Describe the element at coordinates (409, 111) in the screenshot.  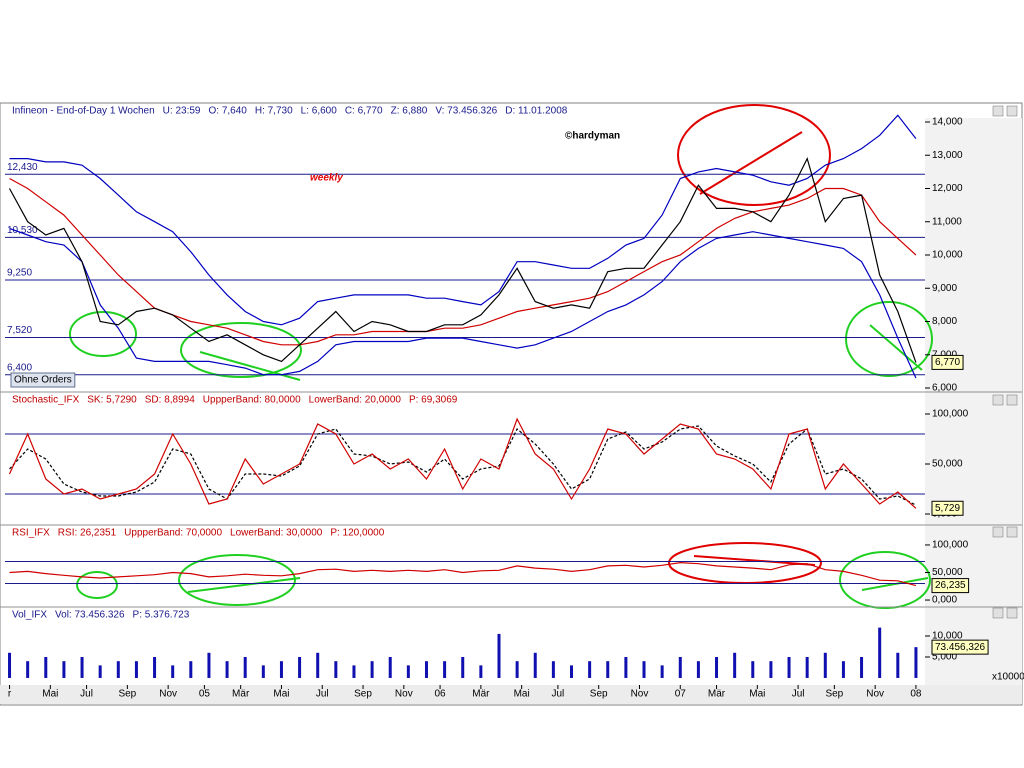
I see `panel-header: Z: 6,880` at that location.